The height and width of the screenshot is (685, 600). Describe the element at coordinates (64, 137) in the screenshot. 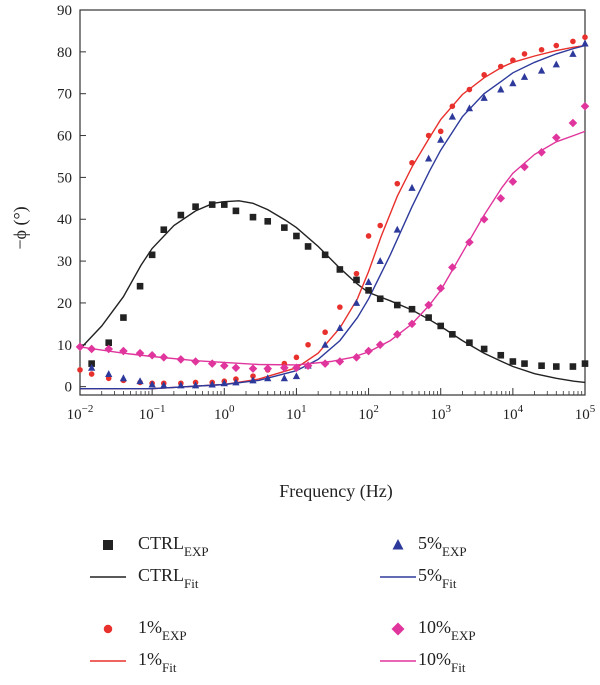

I see `y-tick-label: 60` at that location.